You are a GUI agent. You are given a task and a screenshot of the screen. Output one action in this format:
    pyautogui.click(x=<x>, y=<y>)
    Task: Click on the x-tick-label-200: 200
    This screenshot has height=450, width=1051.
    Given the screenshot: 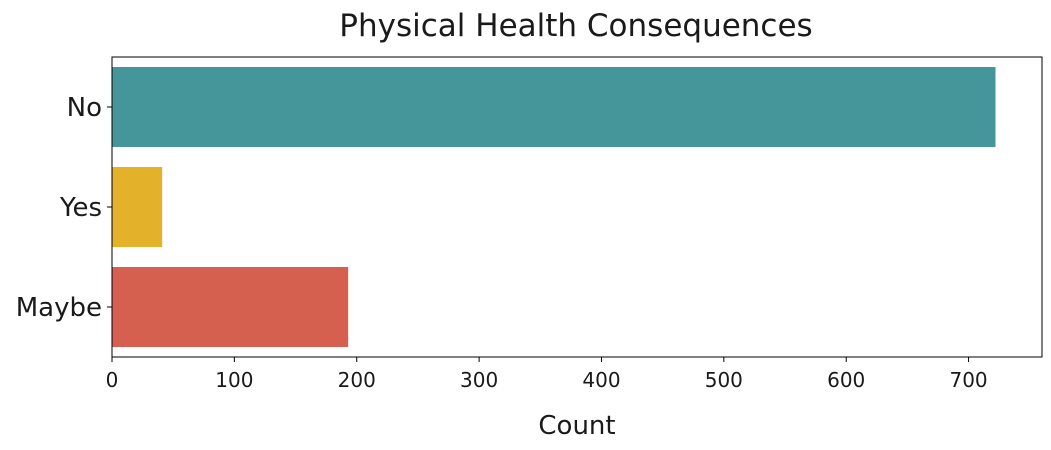 What is the action you would take?
    pyautogui.click(x=357, y=380)
    